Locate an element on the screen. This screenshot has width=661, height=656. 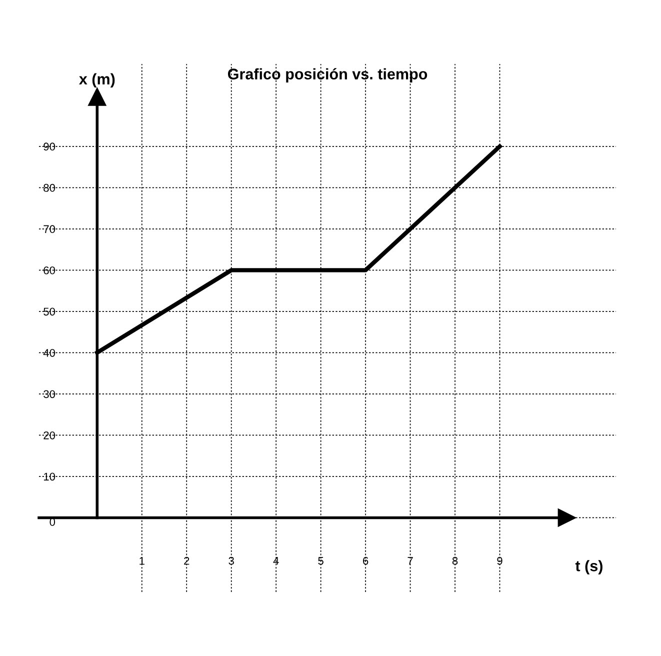
x-tick-label: 4 is located at coordinates (276, 561).